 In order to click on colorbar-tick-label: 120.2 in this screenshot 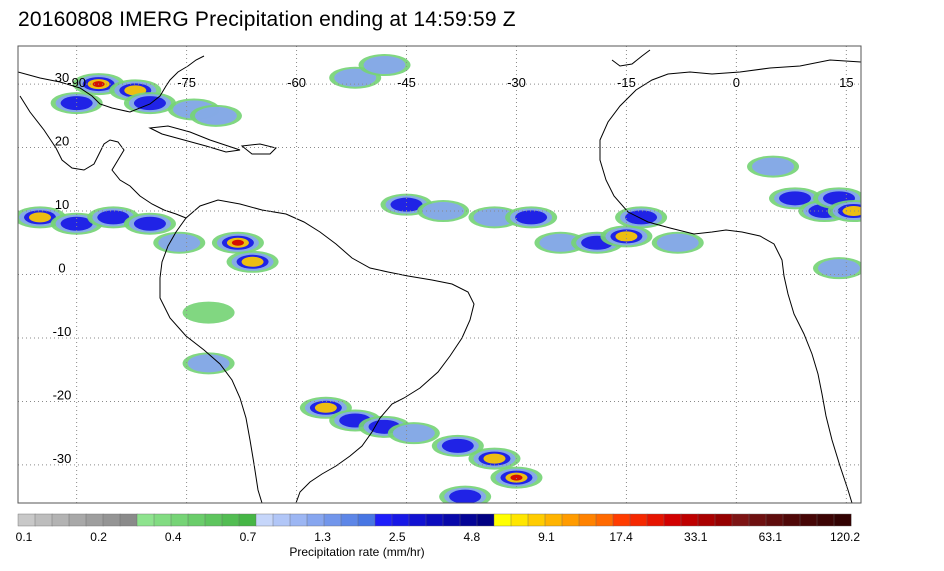, I will do `click(845, 537)`.